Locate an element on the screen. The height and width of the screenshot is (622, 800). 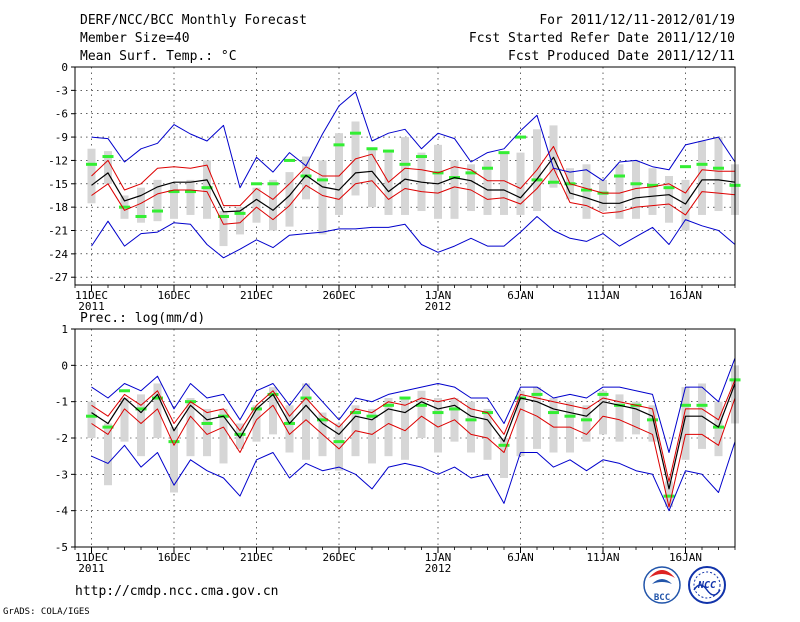
y-tick-label: 1 is located at coordinates (64, 329).